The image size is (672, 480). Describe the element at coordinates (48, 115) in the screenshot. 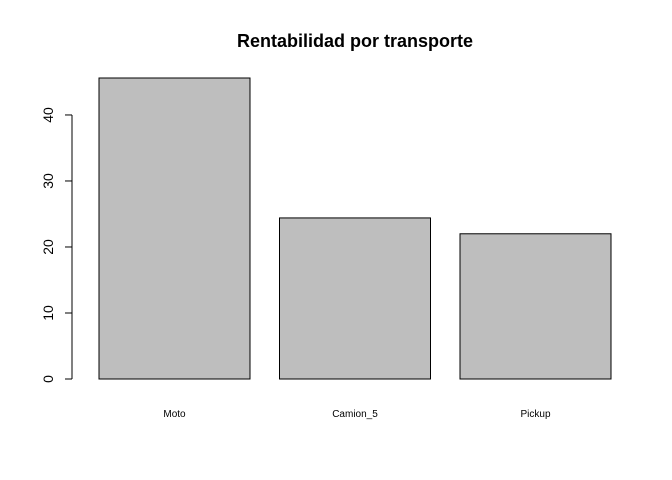

I see `y-tick-label: 40` at that location.